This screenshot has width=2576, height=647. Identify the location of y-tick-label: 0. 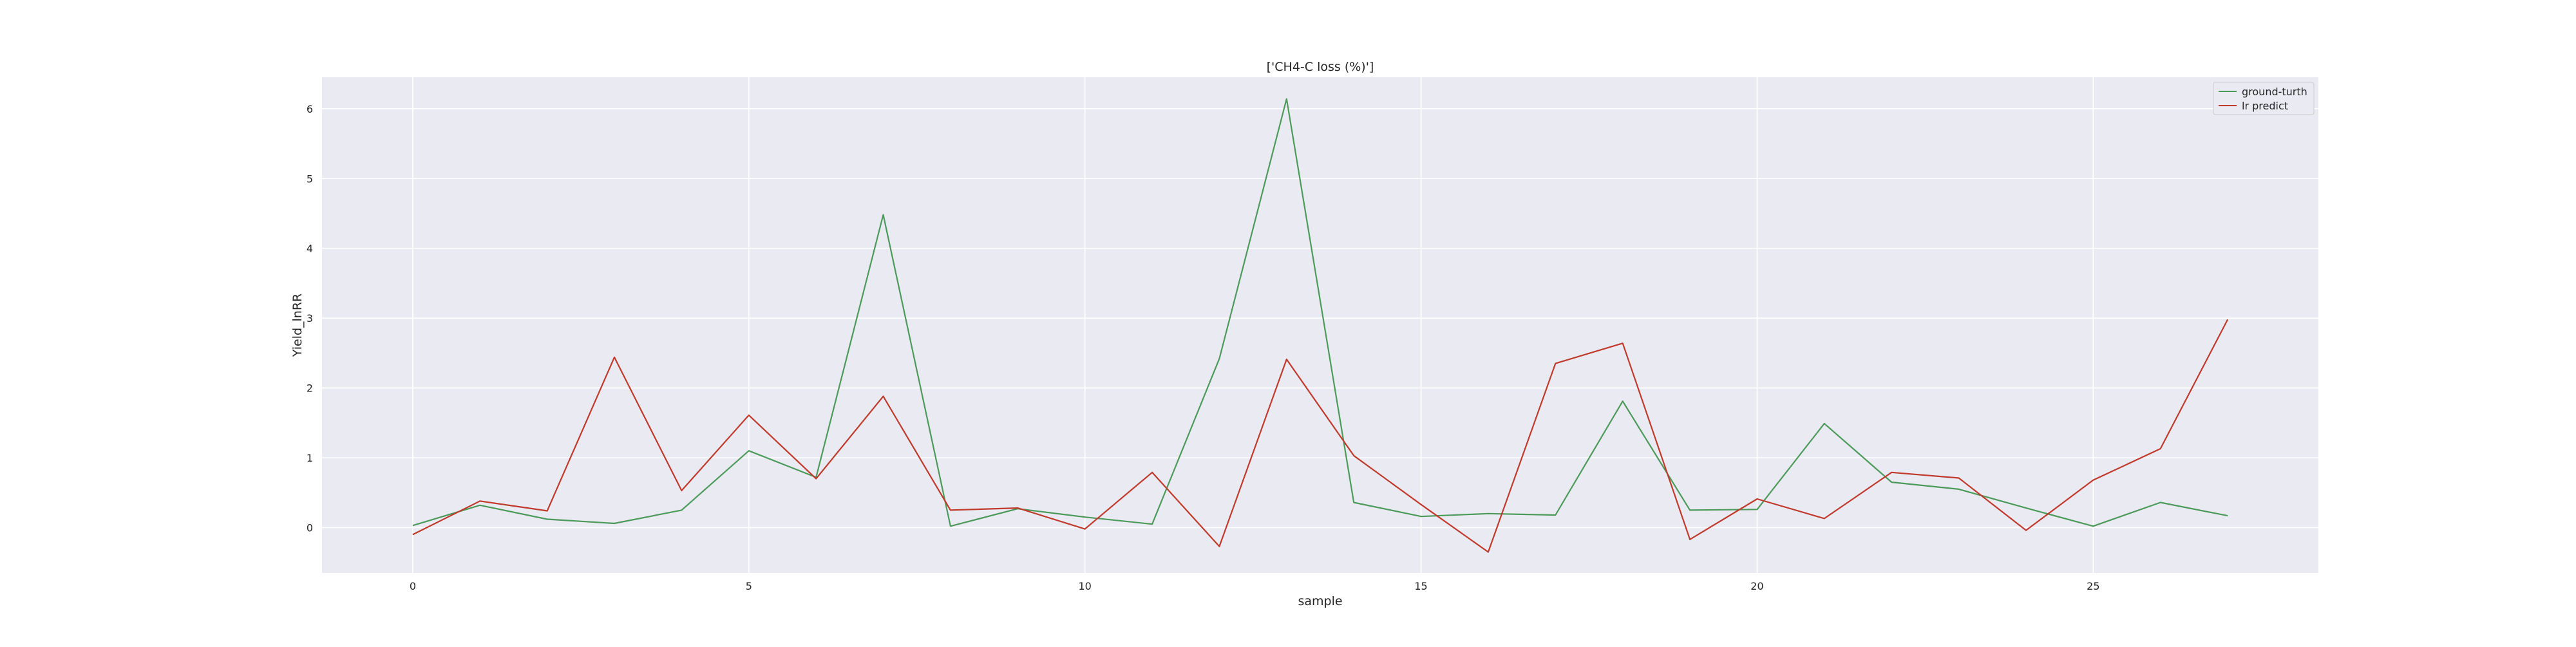
(310, 528).